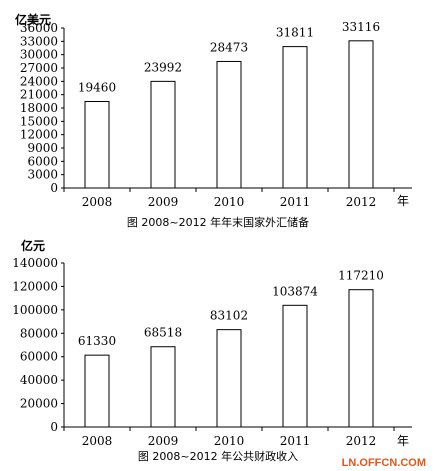 This screenshot has height=471, width=436. What do you see at coordinates (39, 81) in the screenshot?
I see `y-tick-label: 24000` at bounding box center [39, 81].